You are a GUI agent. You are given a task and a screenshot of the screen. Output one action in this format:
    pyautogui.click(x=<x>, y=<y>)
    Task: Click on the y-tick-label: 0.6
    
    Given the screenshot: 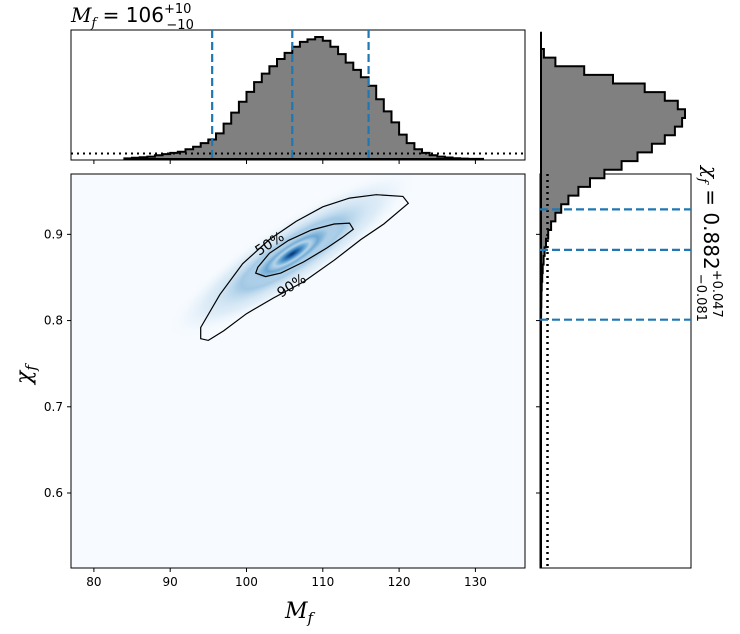 What is the action you would take?
    pyautogui.click(x=53, y=493)
    